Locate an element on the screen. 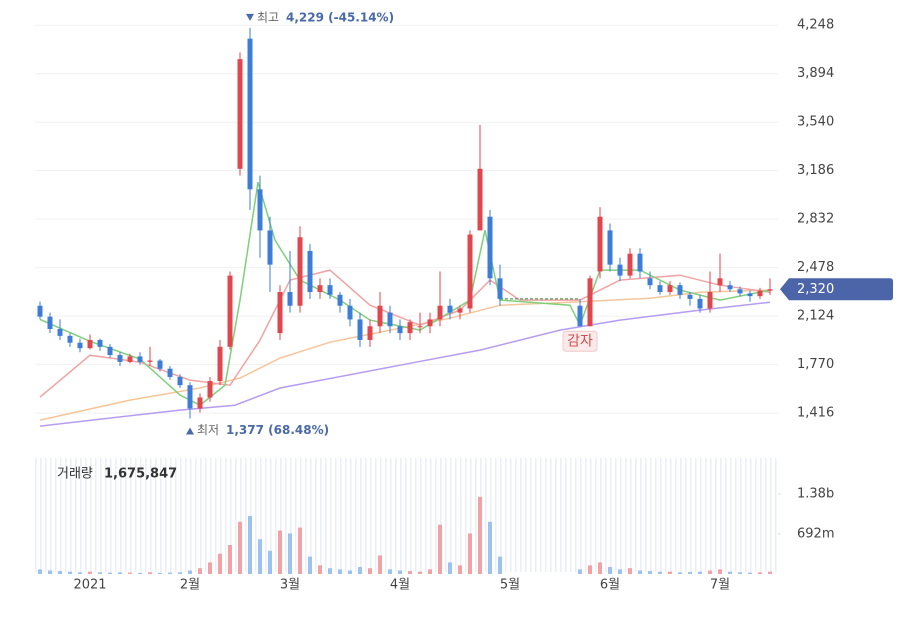 Image resolution: width=898 pixels, height=624 pixels. annotation-value: 4,229 (-45.14%) is located at coordinates (340, 17).